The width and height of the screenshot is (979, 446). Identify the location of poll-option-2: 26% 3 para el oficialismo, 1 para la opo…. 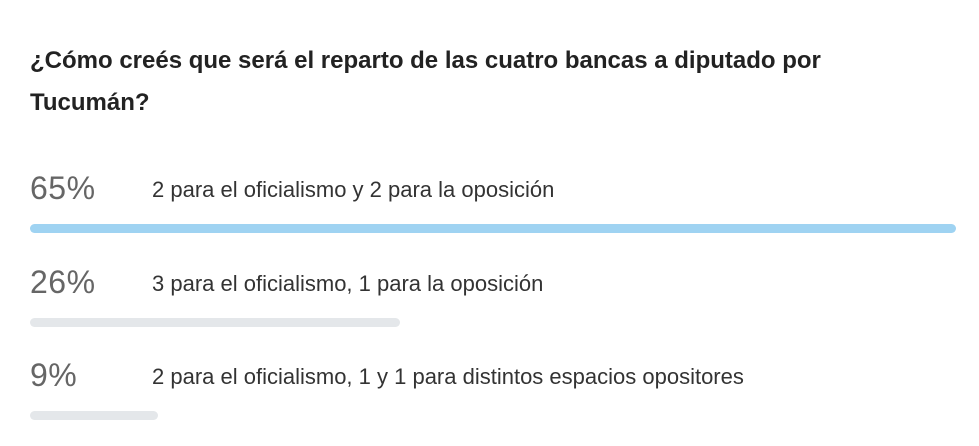
(493, 297).